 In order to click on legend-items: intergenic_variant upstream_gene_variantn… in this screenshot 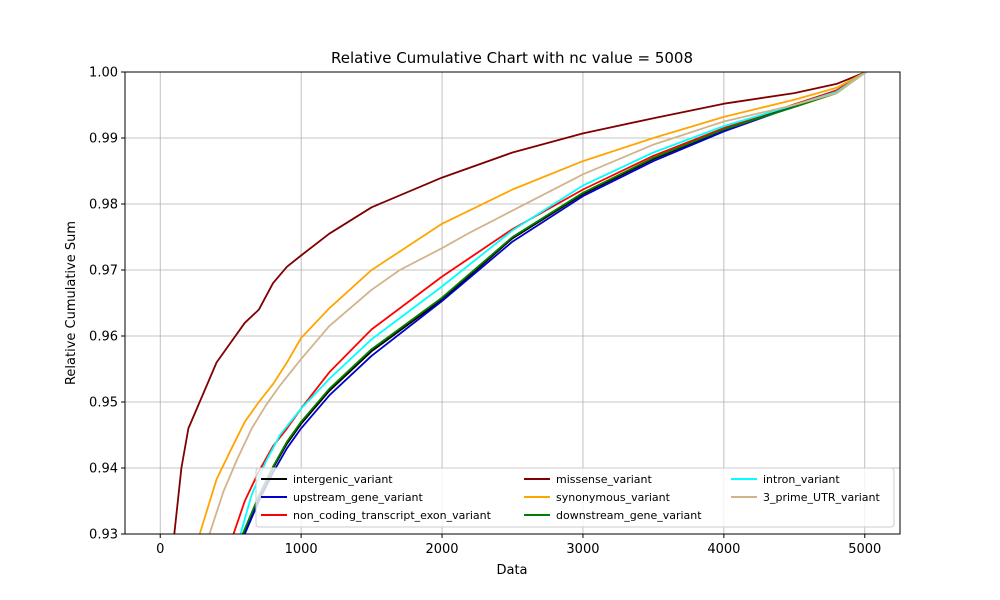, I will do `click(570, 497)`.